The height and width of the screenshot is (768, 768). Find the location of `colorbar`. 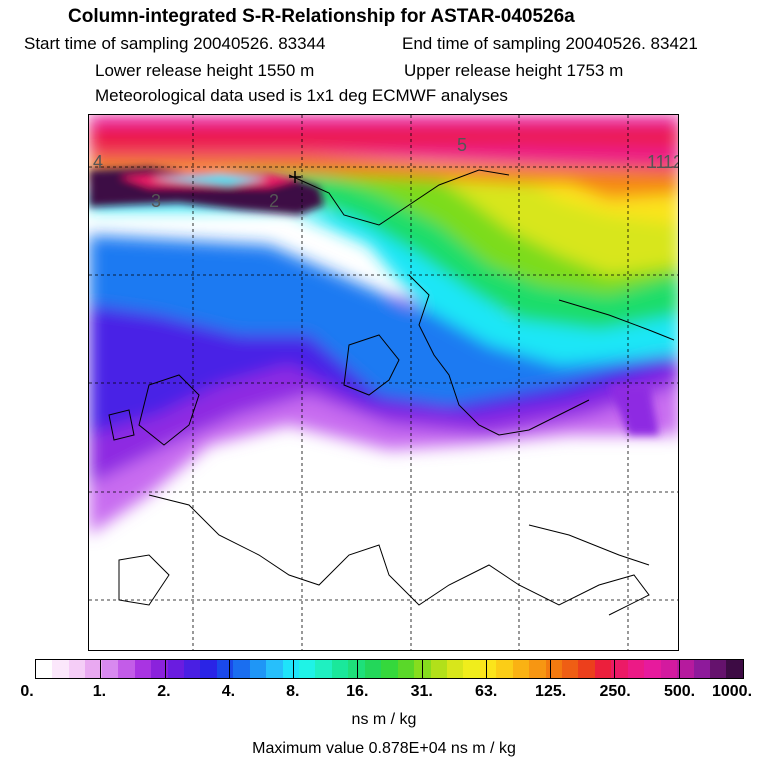

colorbar is located at coordinates (389, 669).